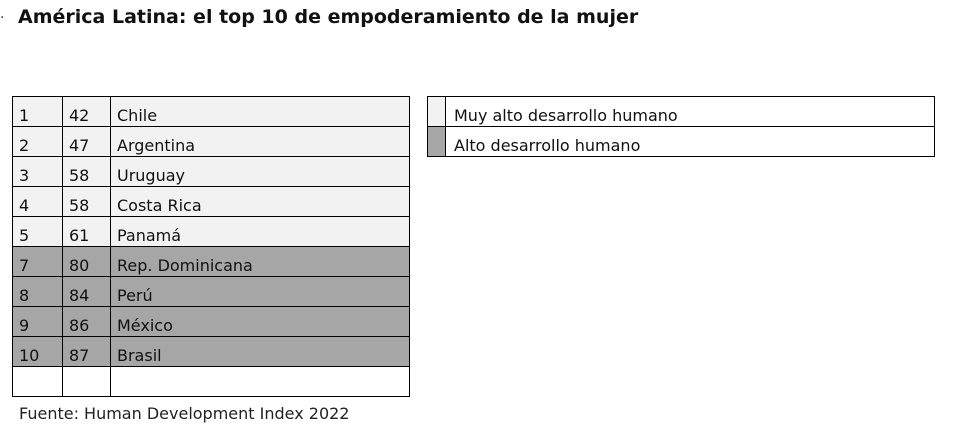 The image size is (953, 429). I want to click on index-cell: 87, so click(86, 351).